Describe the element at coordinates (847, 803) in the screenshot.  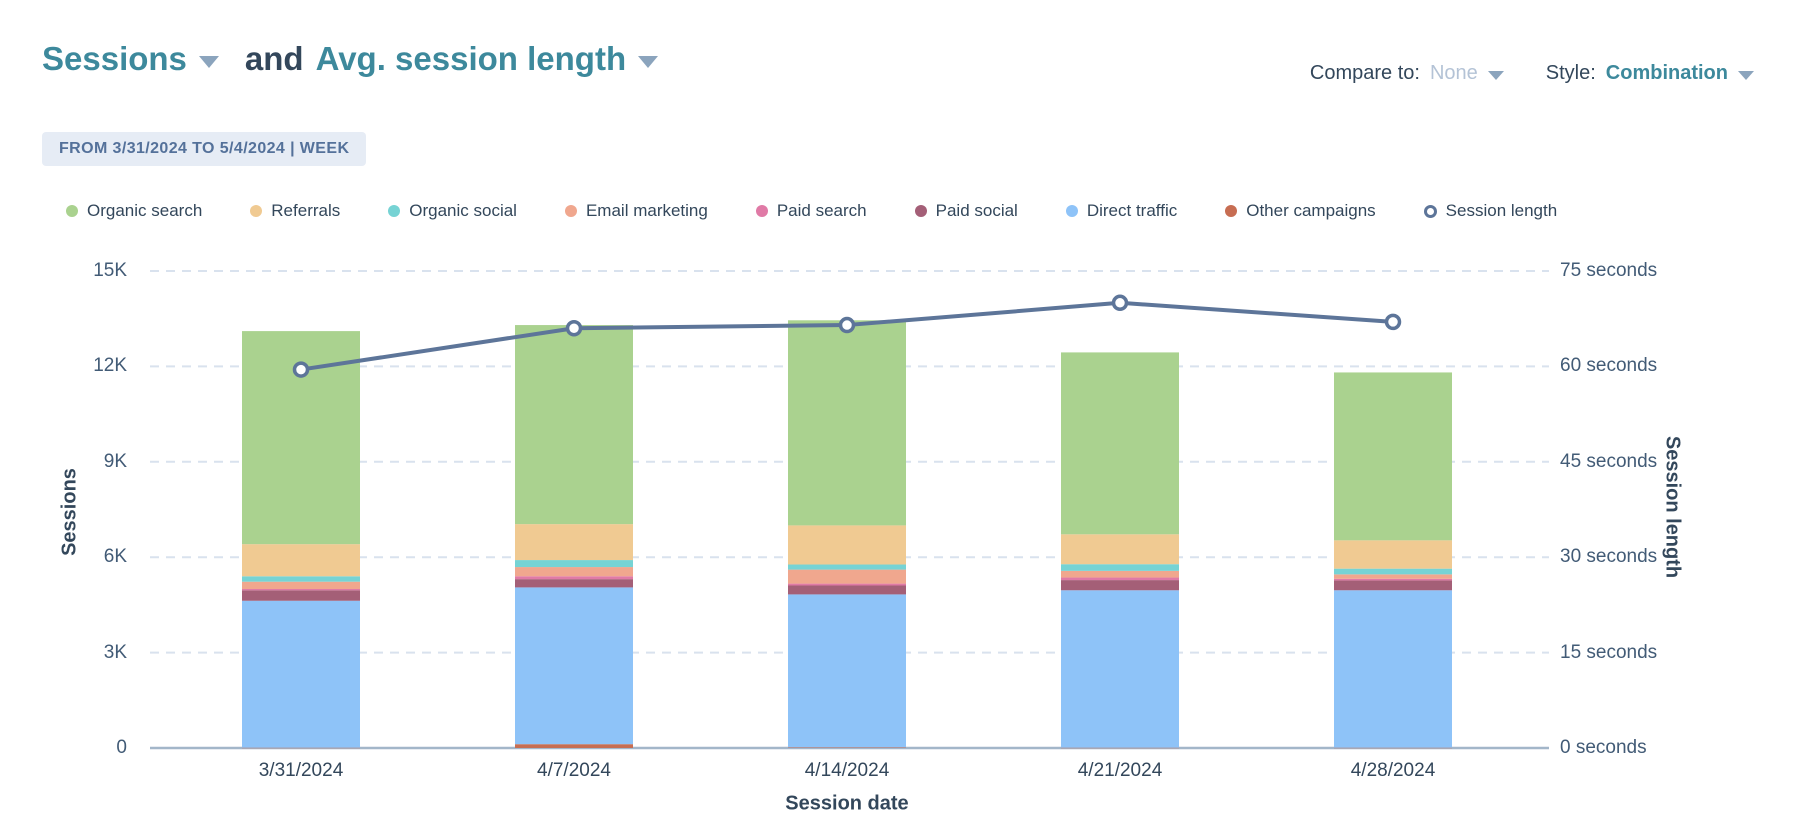
I see `x-axis-title: Session date` at that location.